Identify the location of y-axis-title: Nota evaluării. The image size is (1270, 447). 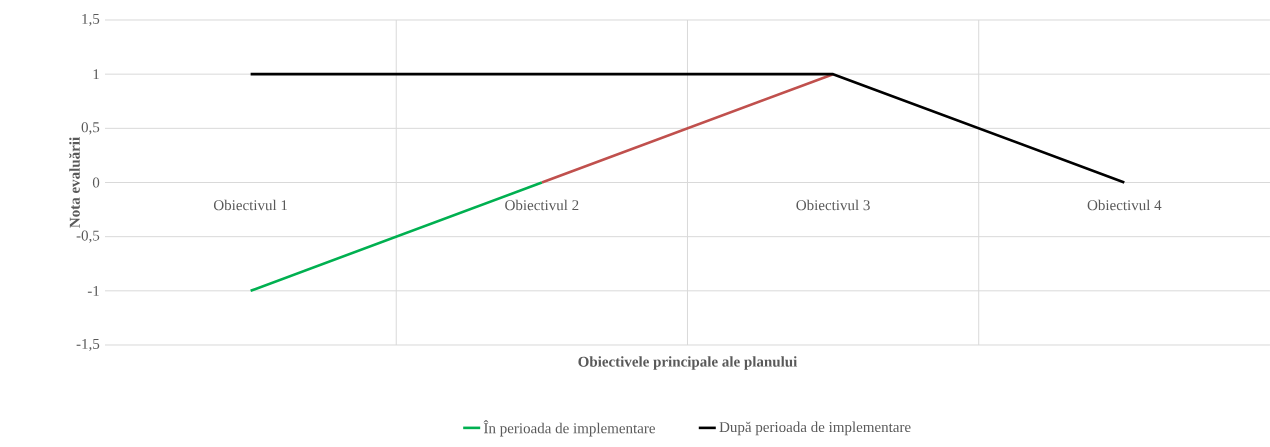
(74, 182).